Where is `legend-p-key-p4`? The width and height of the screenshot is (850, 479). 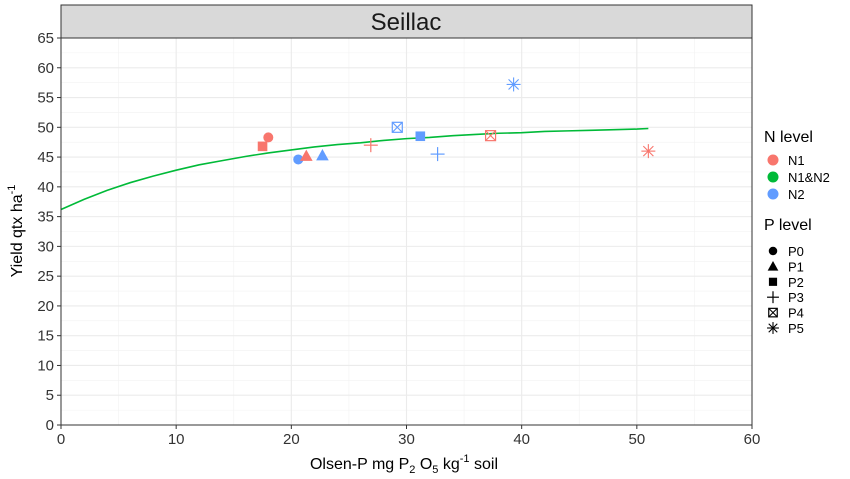
legend-p-key-p4 is located at coordinates (773, 312).